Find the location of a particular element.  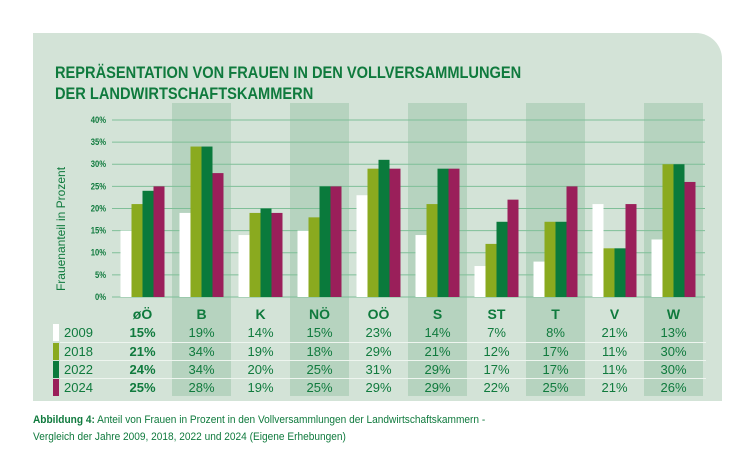

column-header-S: S is located at coordinates (437, 314).